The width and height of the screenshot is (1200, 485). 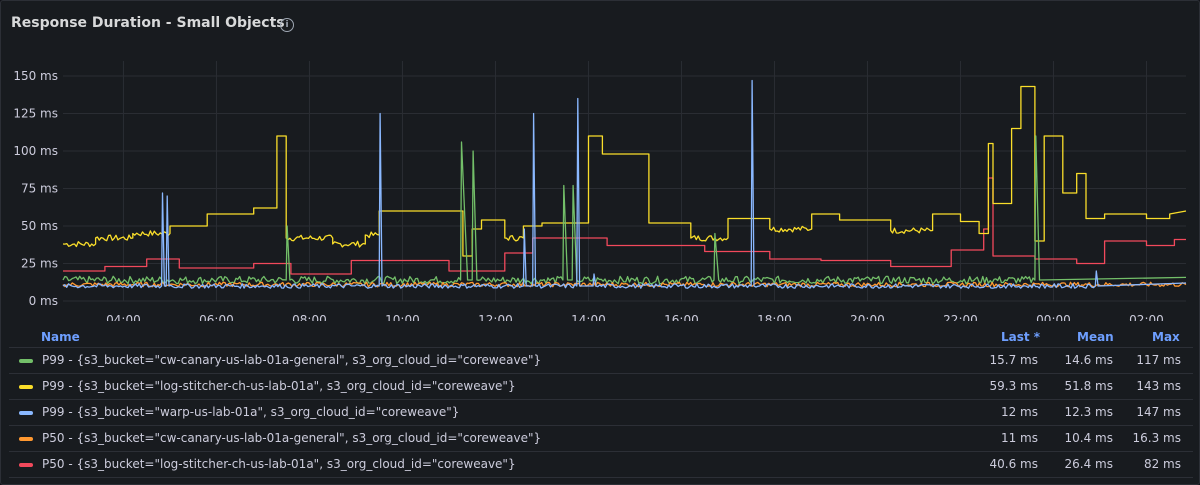 What do you see at coordinates (1088, 438) in the screenshot?
I see `legend-mean-value: 10.4 ms` at bounding box center [1088, 438].